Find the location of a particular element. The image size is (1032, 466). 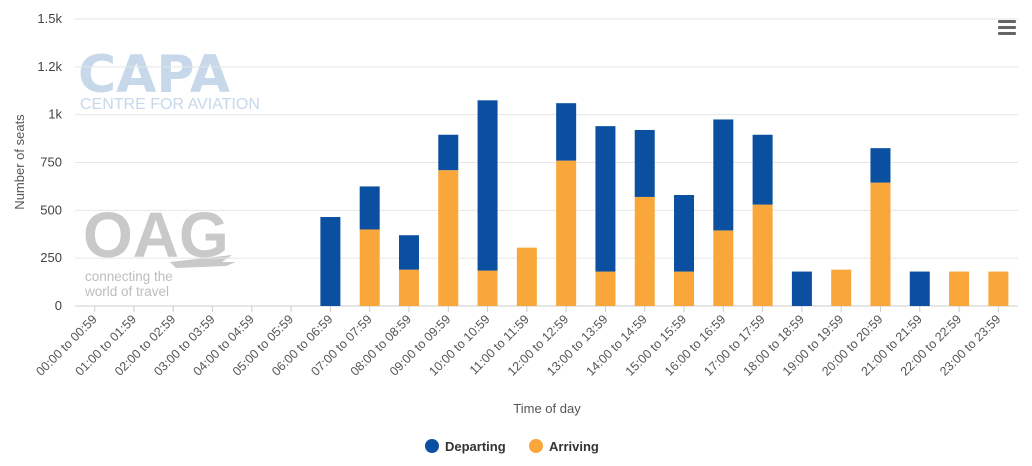

legend-label: Arriving is located at coordinates (574, 446).